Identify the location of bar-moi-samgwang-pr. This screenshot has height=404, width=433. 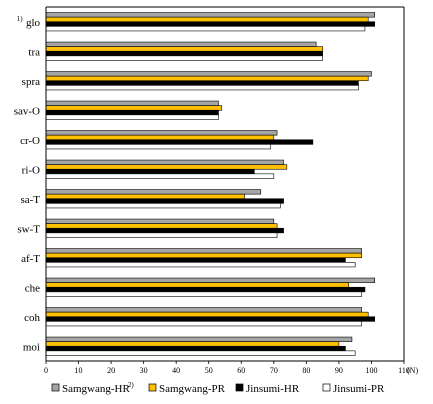
(192, 344).